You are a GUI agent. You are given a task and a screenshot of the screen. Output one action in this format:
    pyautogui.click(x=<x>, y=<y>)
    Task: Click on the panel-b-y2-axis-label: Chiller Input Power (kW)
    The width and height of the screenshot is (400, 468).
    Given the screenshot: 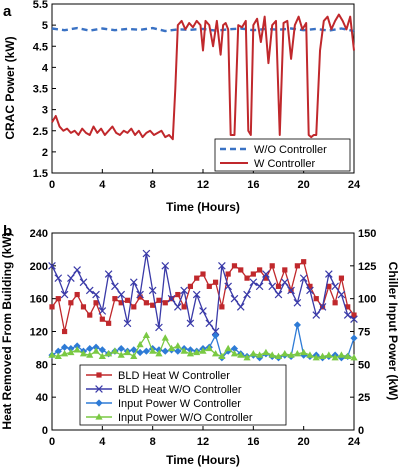 What is the action you would take?
    pyautogui.click(x=393, y=331)
    